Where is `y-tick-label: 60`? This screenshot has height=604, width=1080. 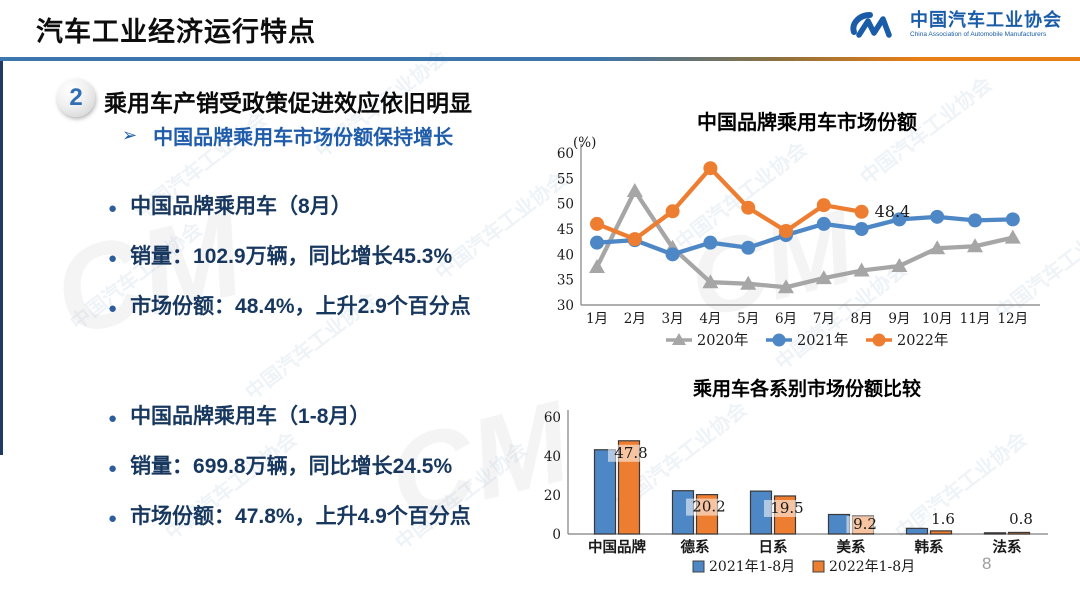
y-tick-label: 60 is located at coordinates (565, 154).